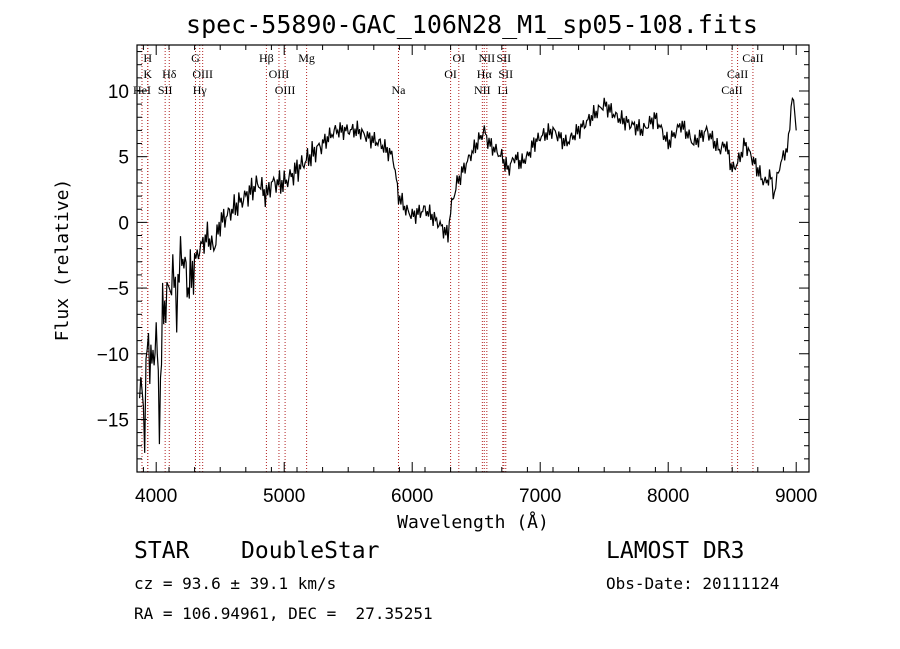 This screenshot has width=900, height=649. Describe the element at coordinates (123, 223) in the screenshot. I see `y-tick-label: 0` at that location.